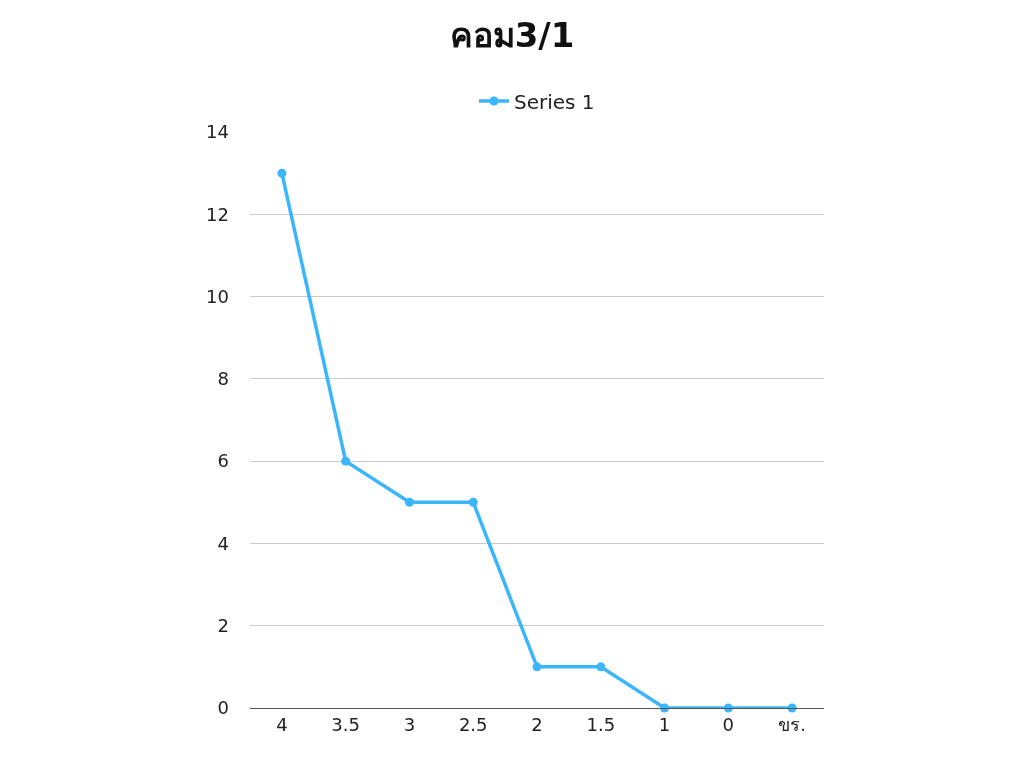 This screenshot has width=1024, height=768. Describe the element at coordinates (223, 461) in the screenshot. I see `y-tick-label: 6` at that location.